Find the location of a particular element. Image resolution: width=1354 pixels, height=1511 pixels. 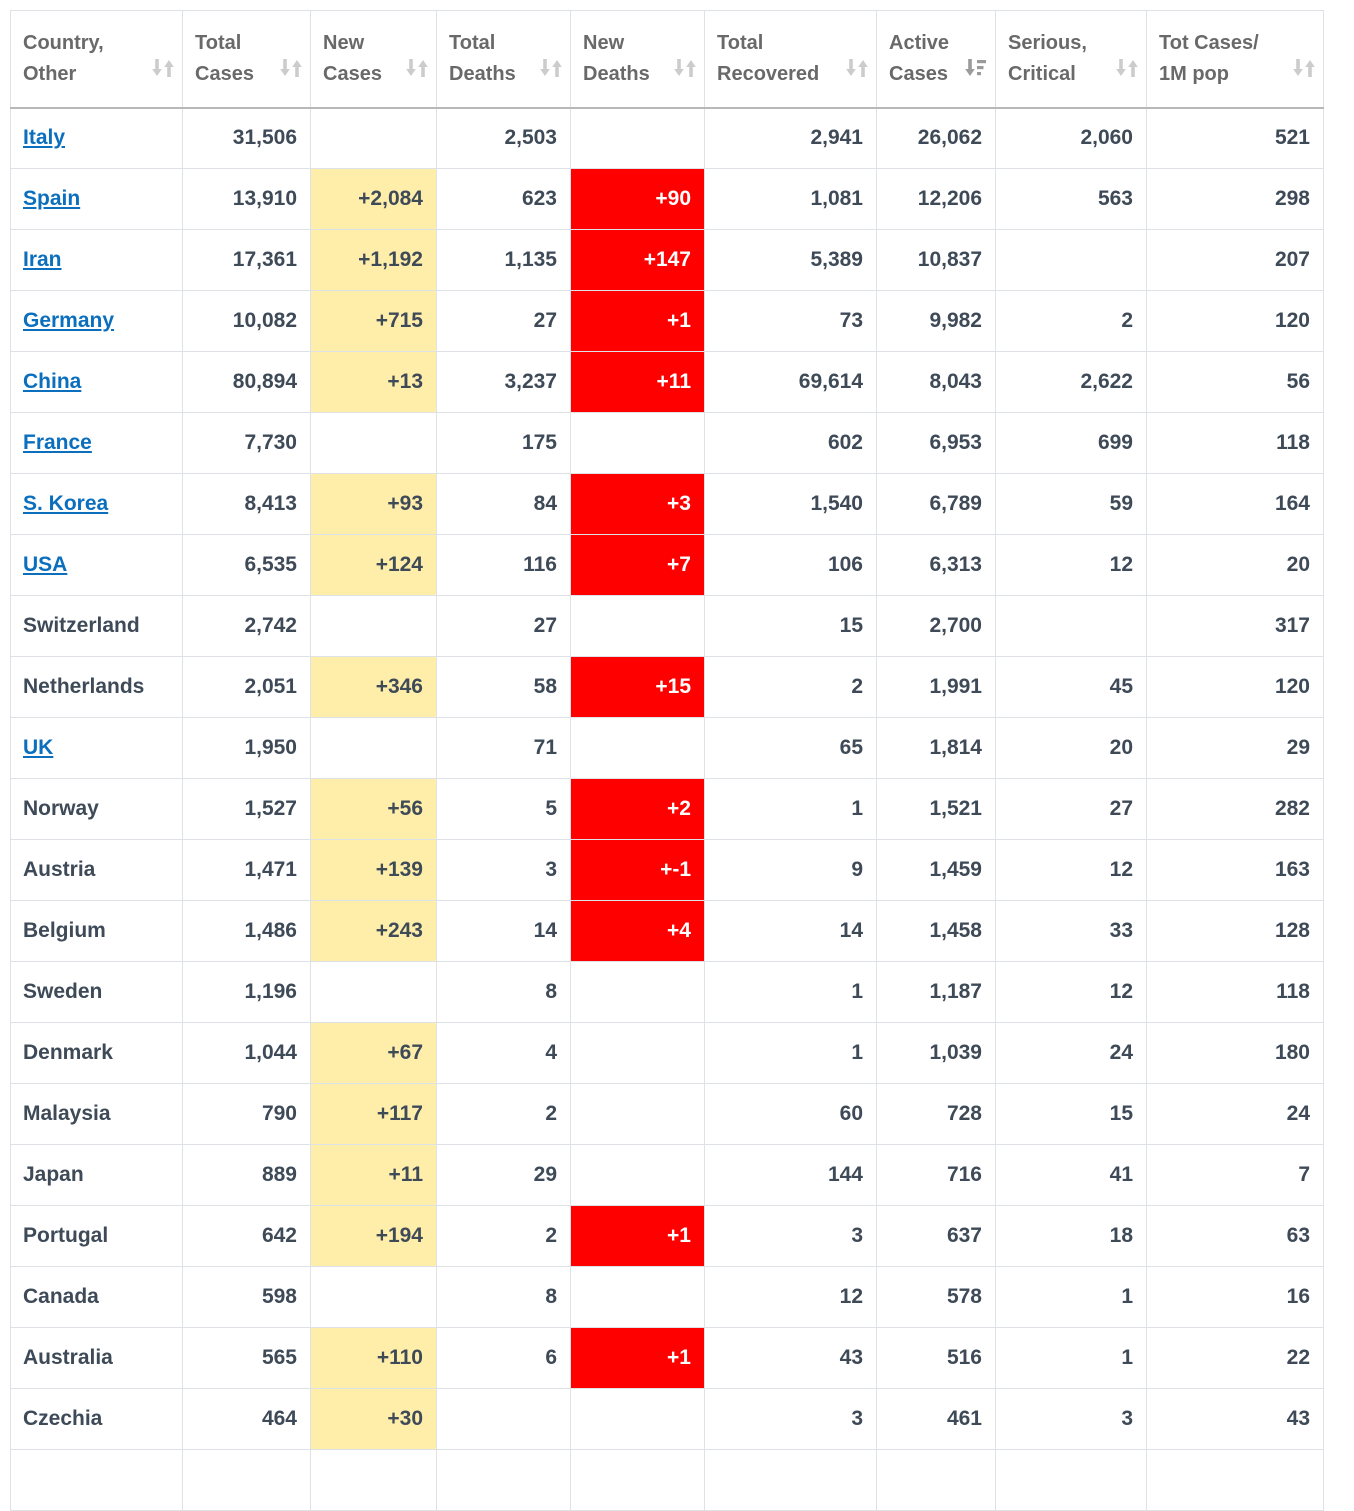

country-link: Germany is located at coordinates (69, 320).